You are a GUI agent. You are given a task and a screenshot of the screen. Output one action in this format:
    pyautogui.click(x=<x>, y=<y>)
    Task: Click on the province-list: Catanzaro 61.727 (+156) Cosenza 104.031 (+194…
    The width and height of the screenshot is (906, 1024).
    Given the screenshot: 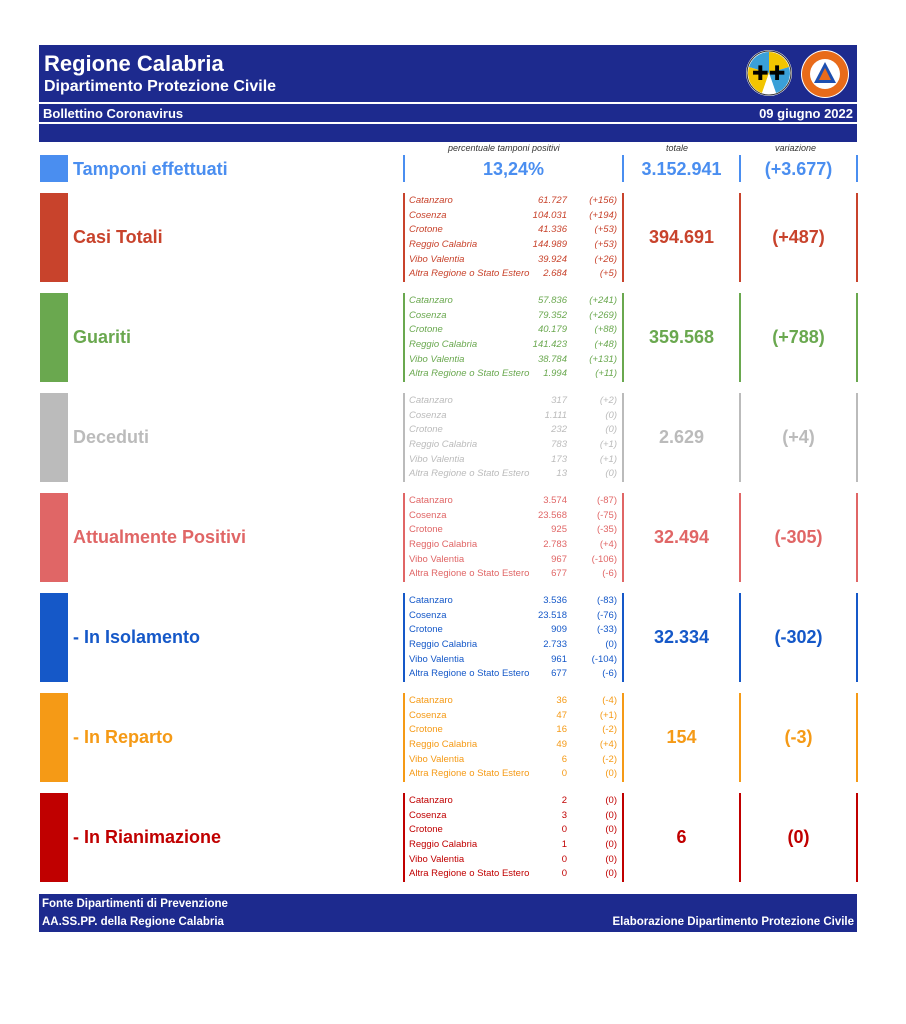 What is the action you would take?
    pyautogui.click(x=513, y=238)
    